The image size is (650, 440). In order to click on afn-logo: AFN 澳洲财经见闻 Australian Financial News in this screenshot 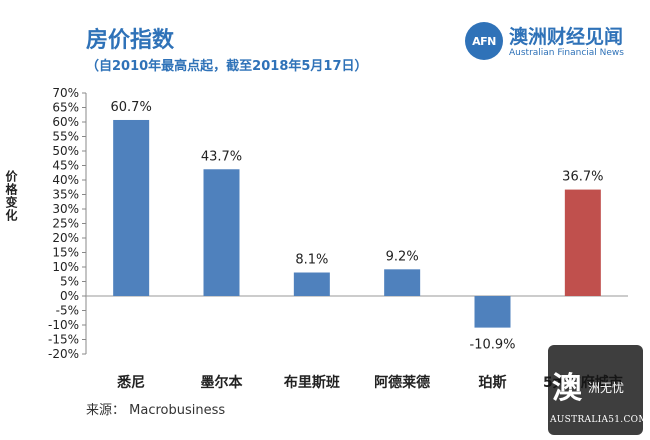, I will do `click(550, 42)`.